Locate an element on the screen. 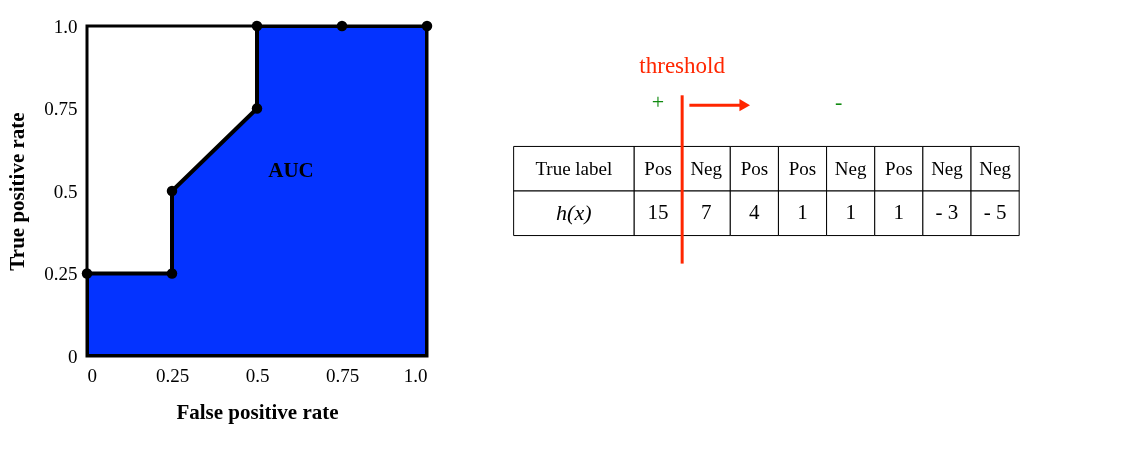 The image size is (1139, 464). y-tick-label: 1.0 is located at coordinates (65, 26).